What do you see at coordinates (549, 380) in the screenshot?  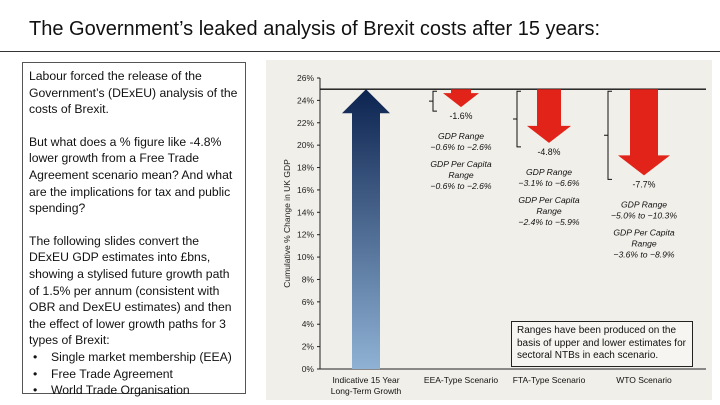 I see `category-label: FTA-Type Scenario` at bounding box center [549, 380].